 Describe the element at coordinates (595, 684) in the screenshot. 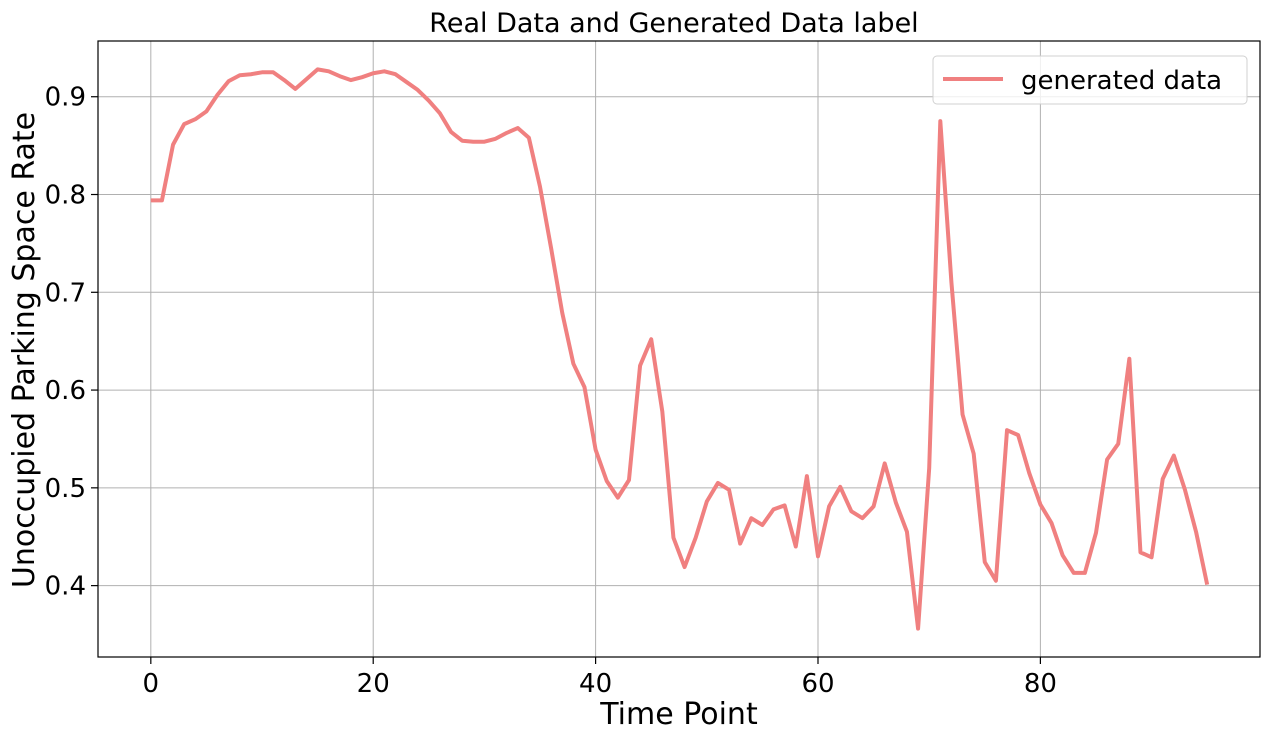

I see `x-tick-label: 40` at that location.